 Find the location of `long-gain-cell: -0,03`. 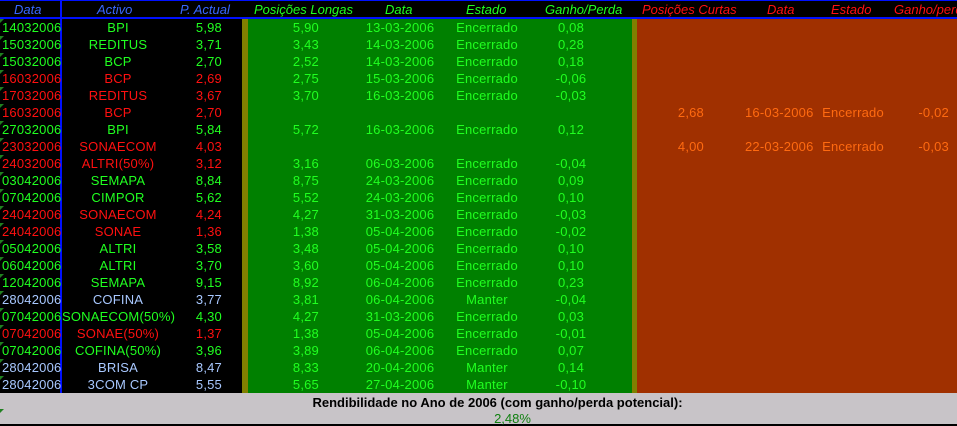

long-gain-cell: -0,03 is located at coordinates (571, 214).